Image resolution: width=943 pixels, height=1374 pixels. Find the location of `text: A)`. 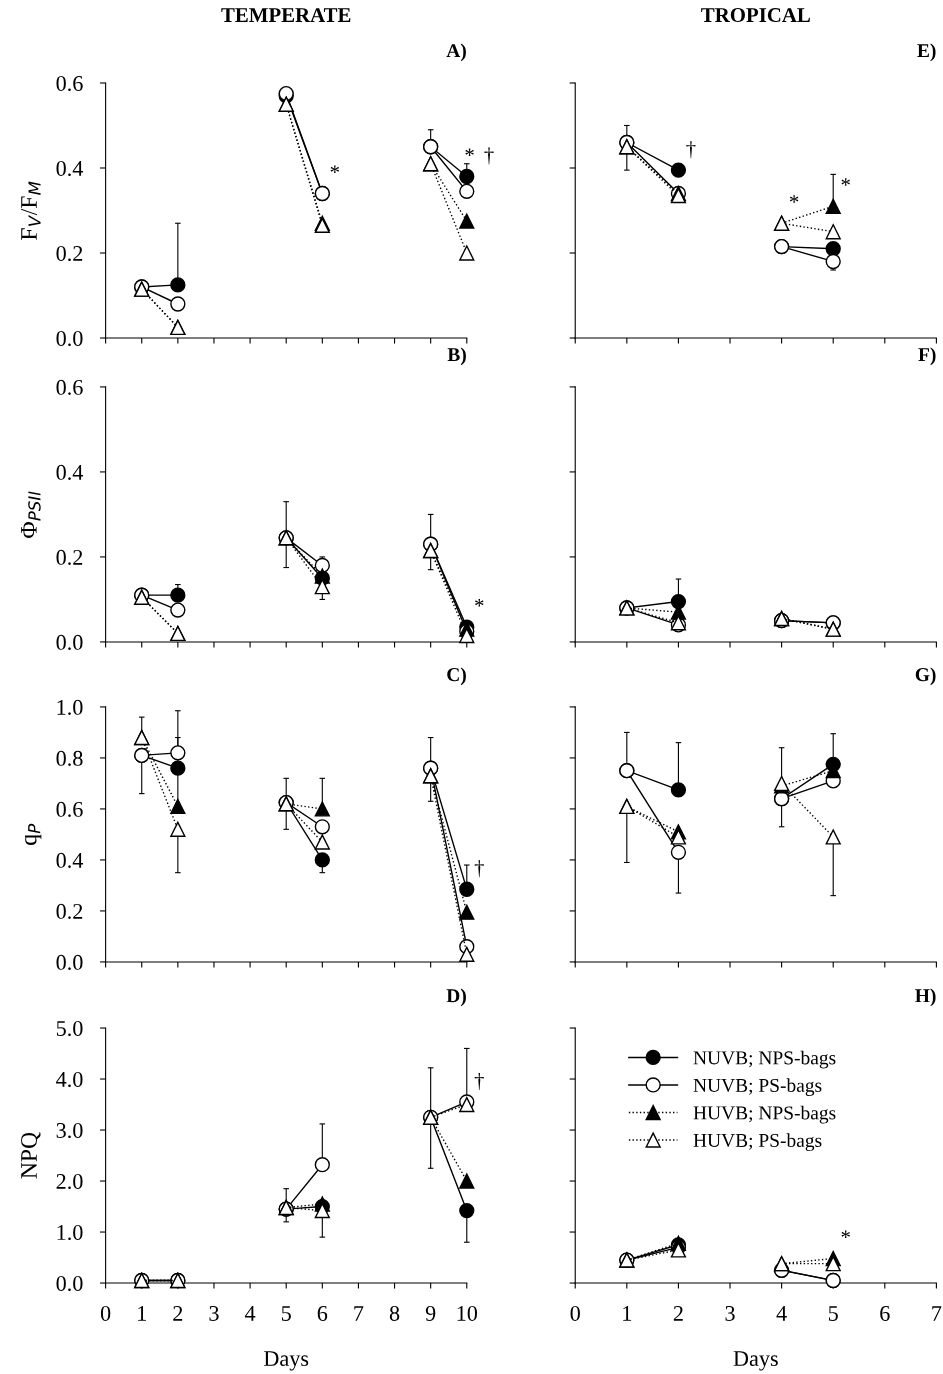

text: A) is located at coordinates (456, 52).